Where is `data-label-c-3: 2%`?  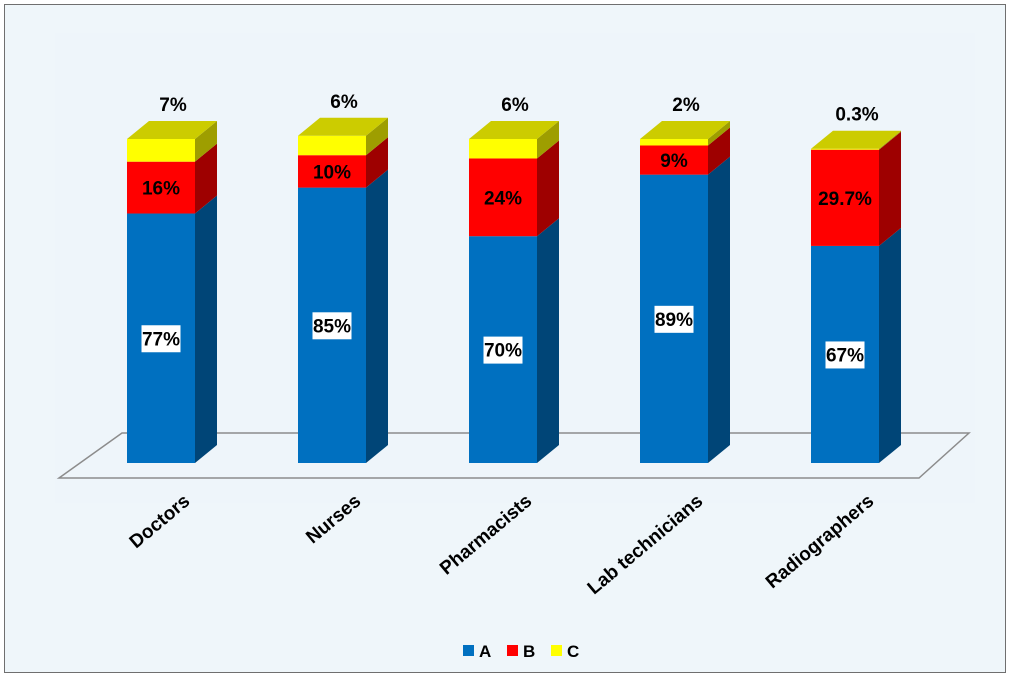
data-label-c-3: 2% is located at coordinates (686, 105).